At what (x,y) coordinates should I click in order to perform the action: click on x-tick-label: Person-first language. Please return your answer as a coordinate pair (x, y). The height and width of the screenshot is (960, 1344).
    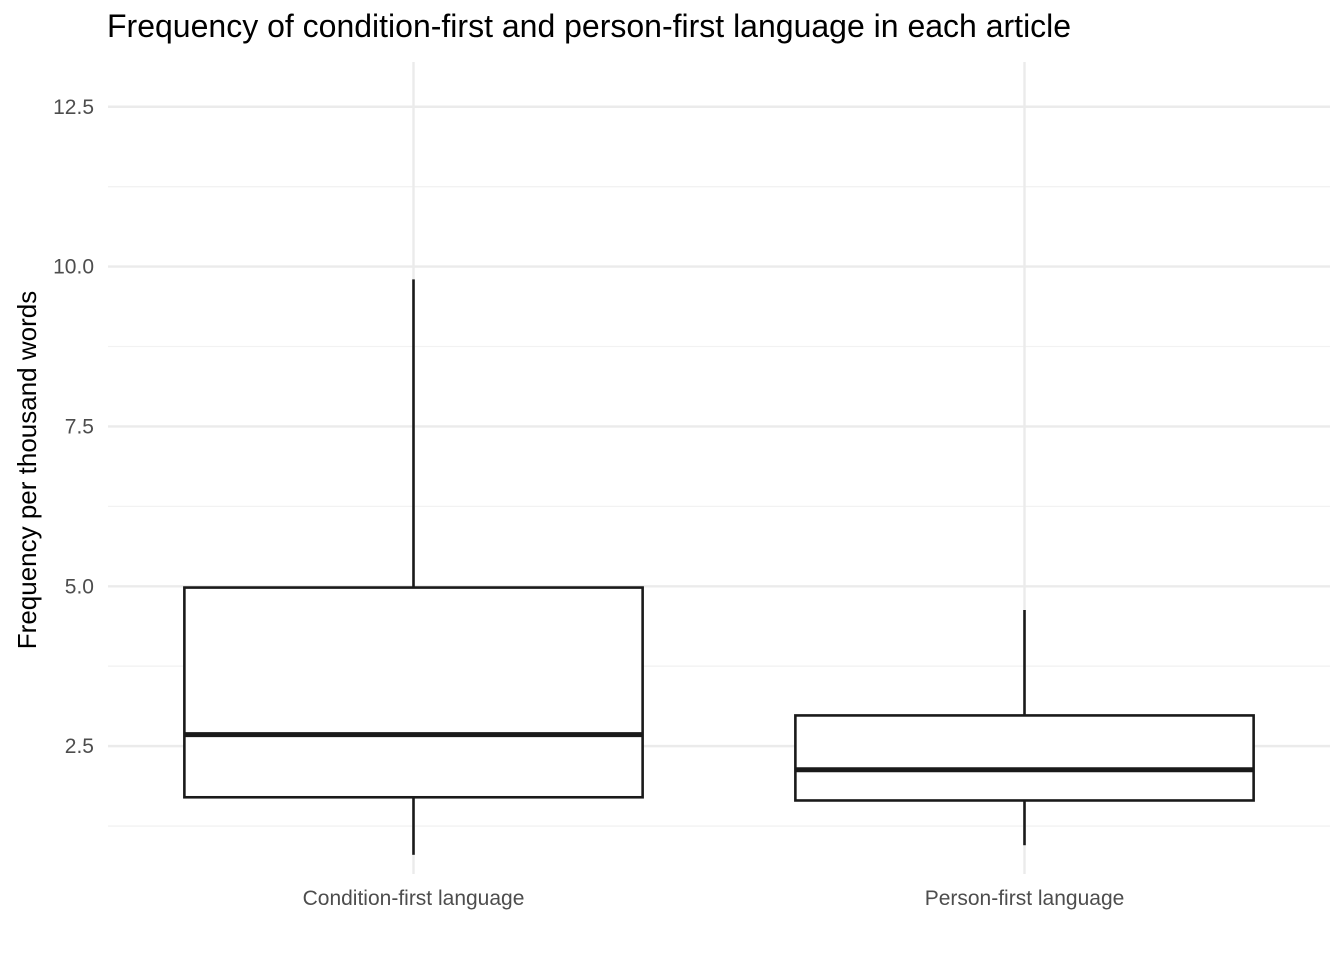
    Looking at the image, I should click on (1025, 898).